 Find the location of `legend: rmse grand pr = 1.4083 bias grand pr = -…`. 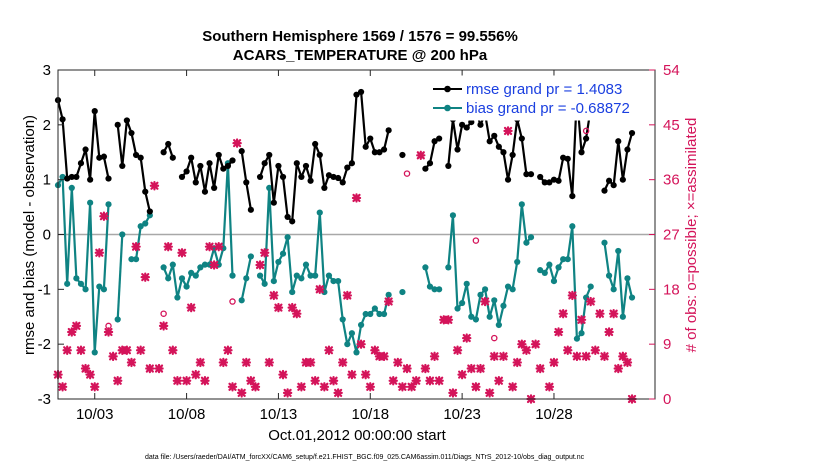

legend: rmse grand pr = 1.4083 bias grand pr = -… is located at coordinates (537, 98).